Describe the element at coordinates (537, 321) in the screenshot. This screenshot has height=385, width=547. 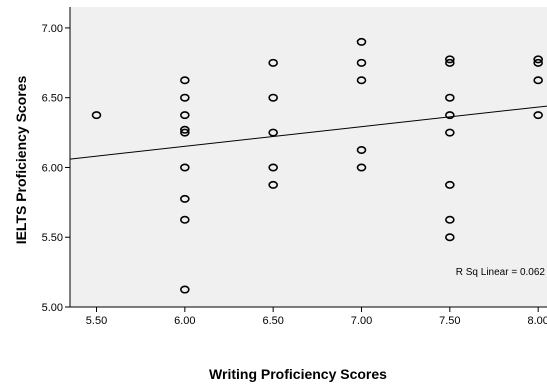
I see `x-tick-label: 8.00` at that location.